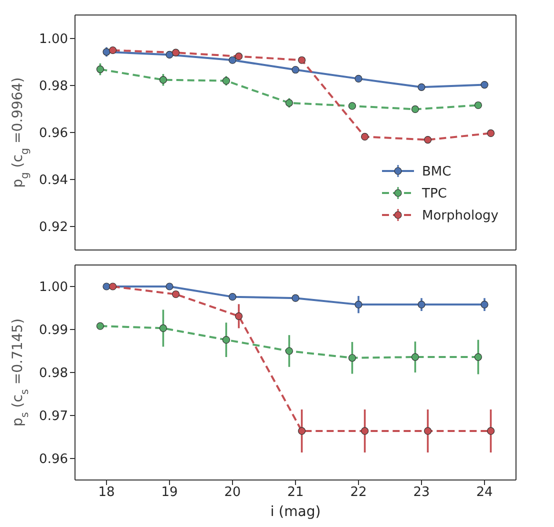  What do you see at coordinates (421, 492) in the screenshot?
I see `x-tick-label: 23` at bounding box center [421, 492].